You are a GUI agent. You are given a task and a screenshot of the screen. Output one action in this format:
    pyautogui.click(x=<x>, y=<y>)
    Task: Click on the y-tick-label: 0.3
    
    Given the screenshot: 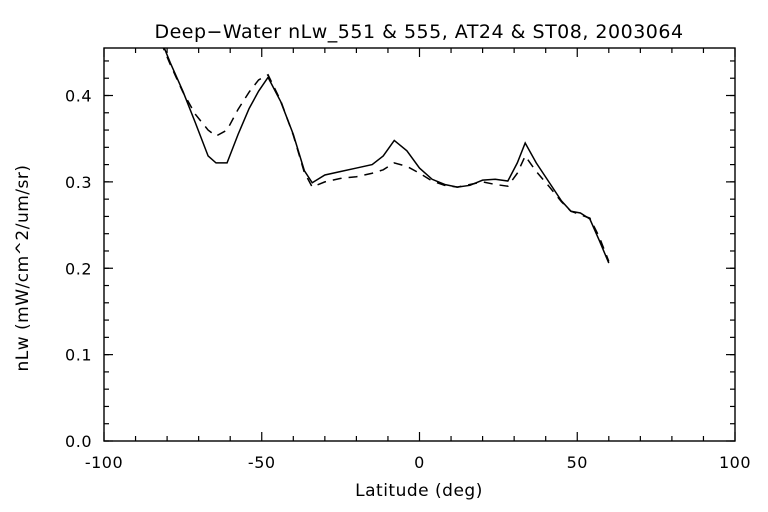 What is the action you would take?
    pyautogui.click(x=78, y=182)
    